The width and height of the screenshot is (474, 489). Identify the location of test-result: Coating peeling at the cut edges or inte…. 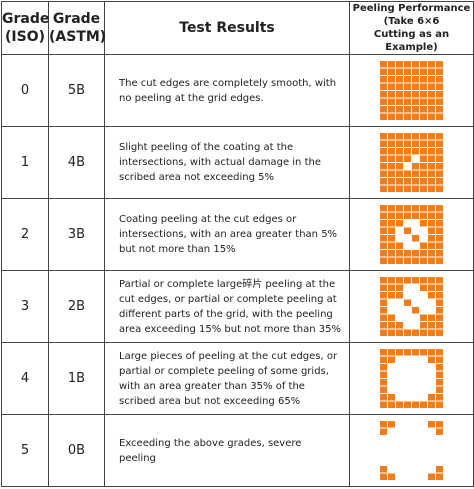
(227, 234).